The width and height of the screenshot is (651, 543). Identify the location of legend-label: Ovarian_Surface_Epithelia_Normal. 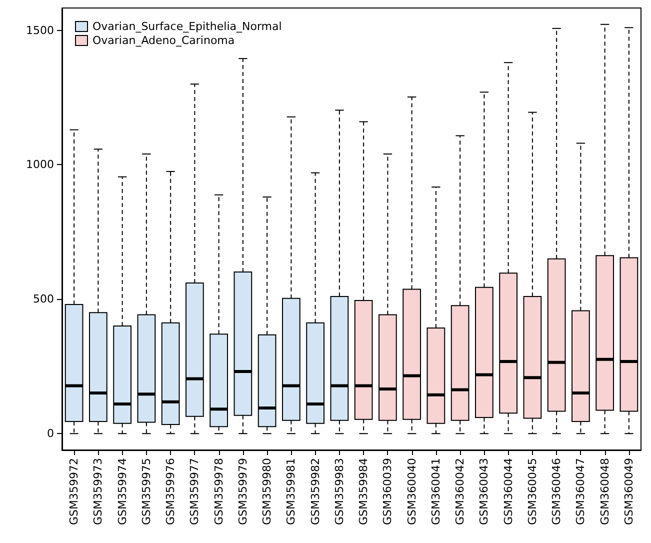
(187, 26).